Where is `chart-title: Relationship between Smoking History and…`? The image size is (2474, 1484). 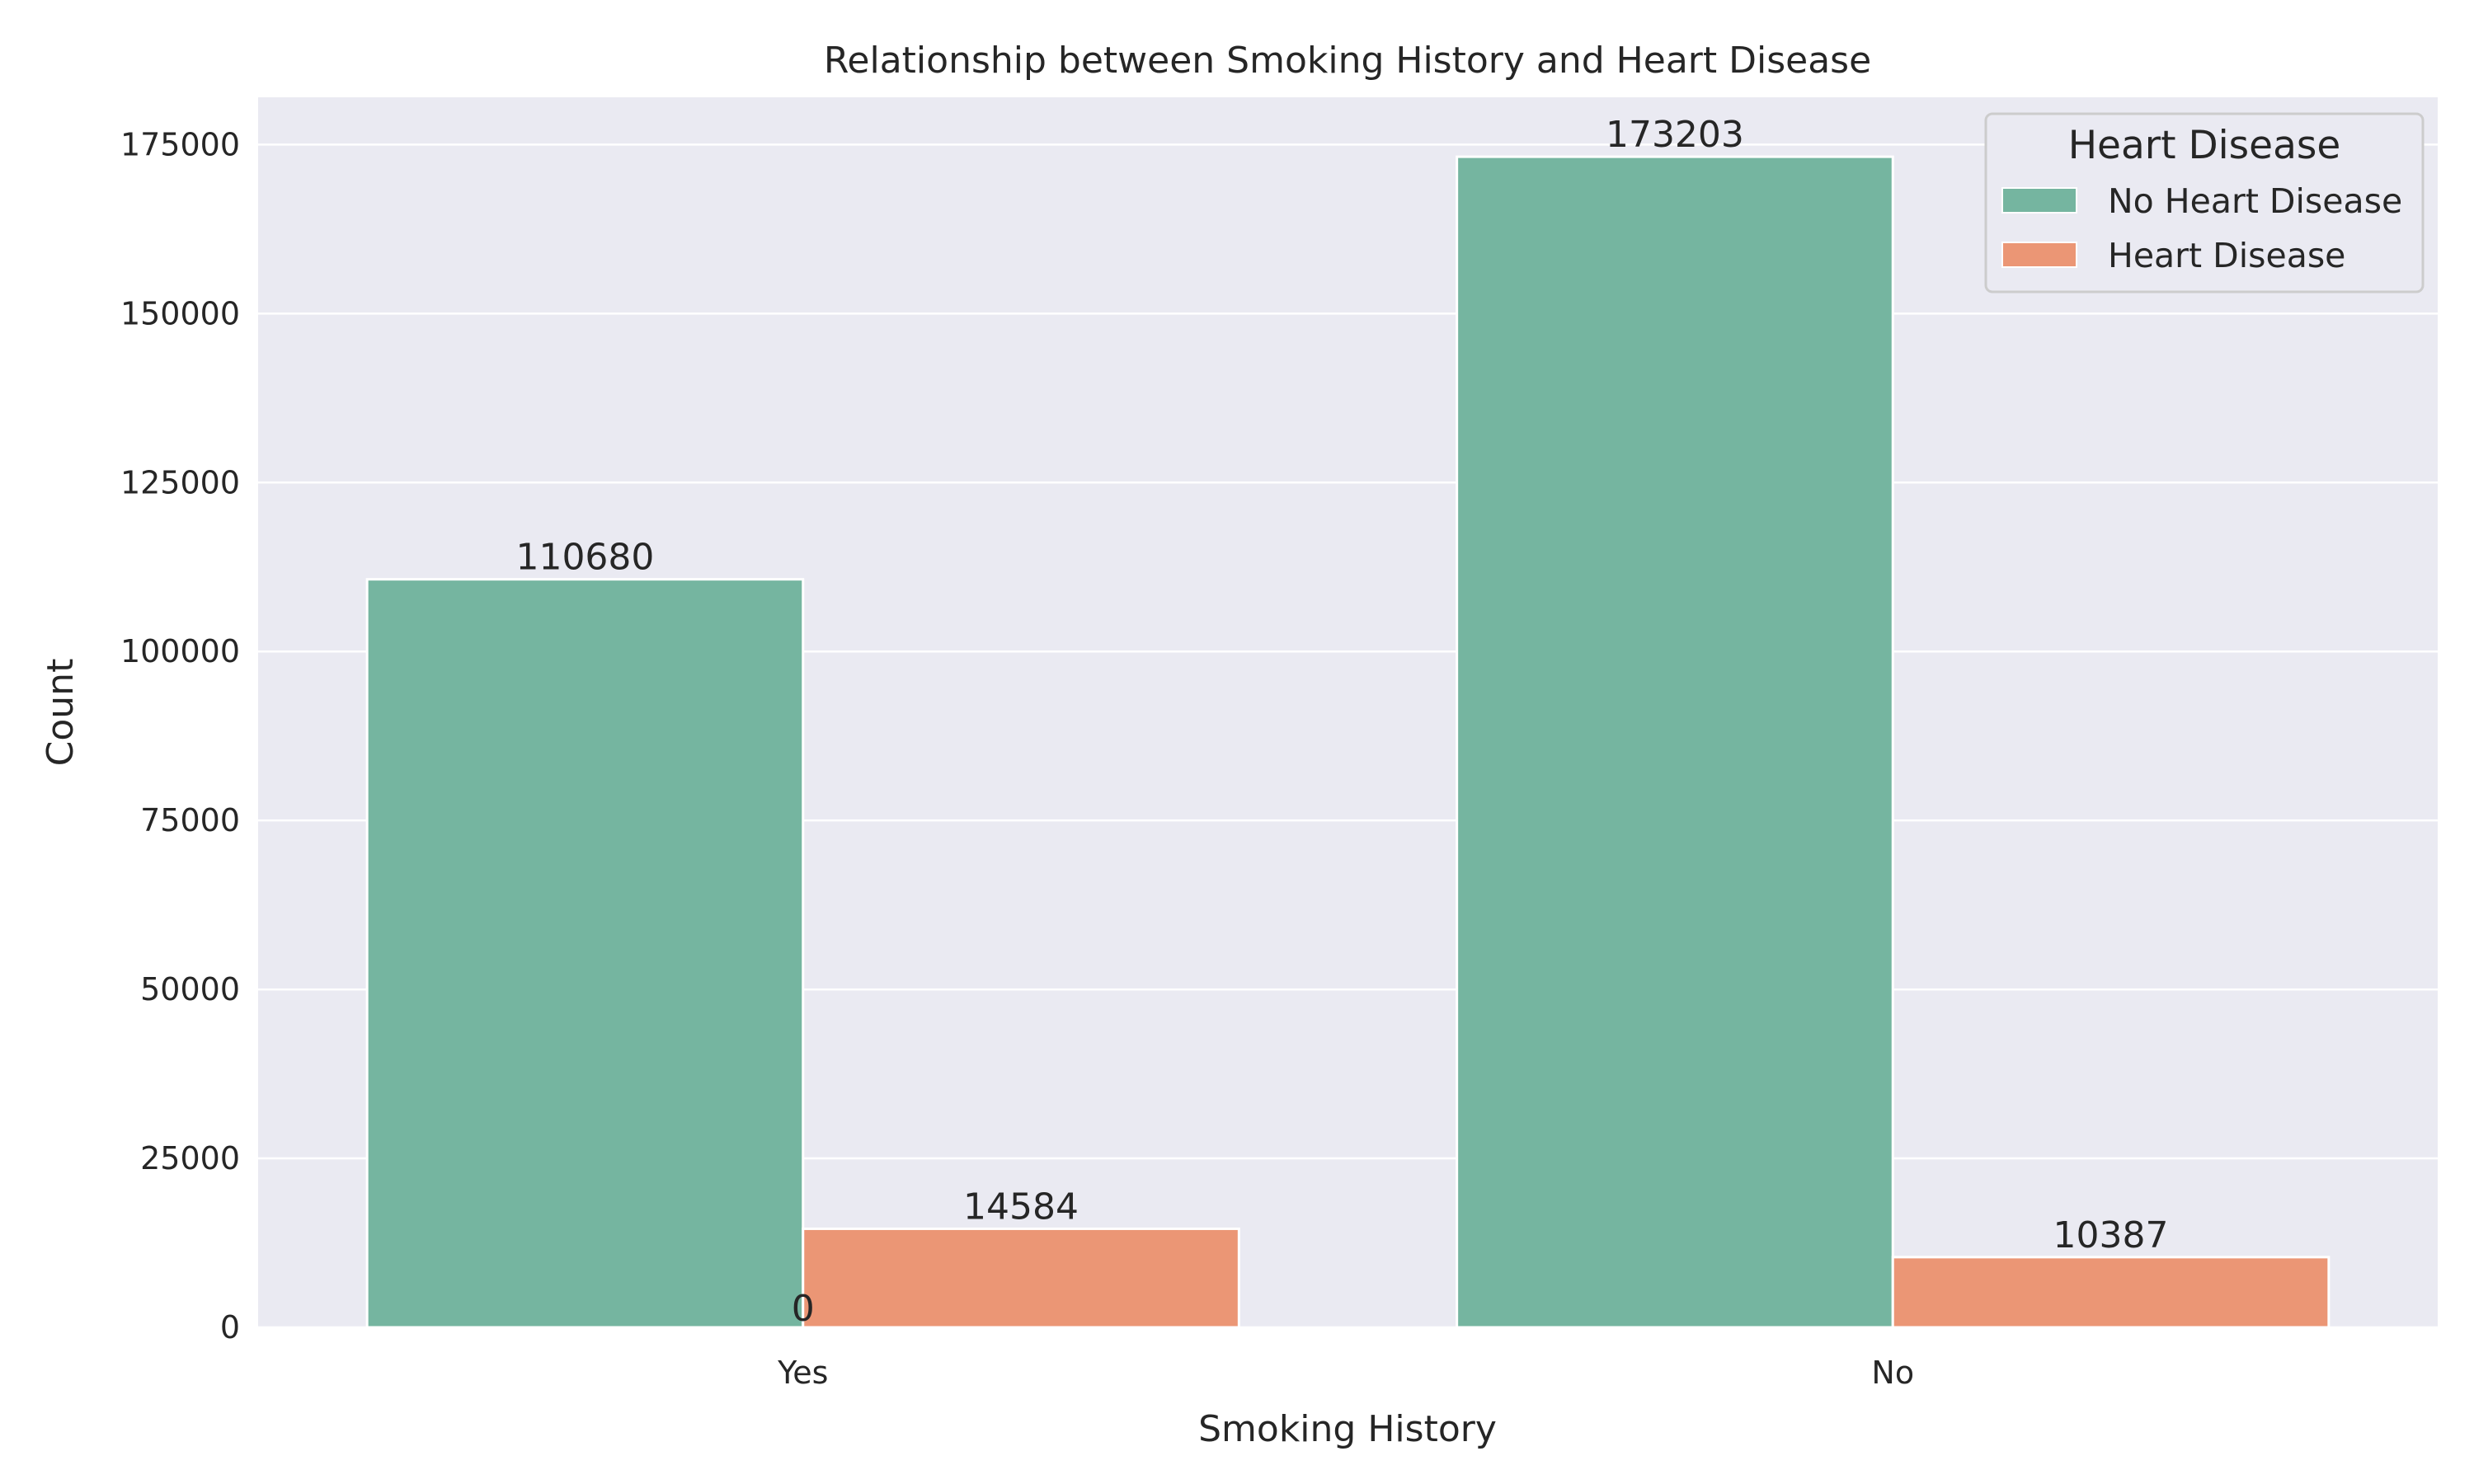
chart-title: Relationship between Smoking History and… is located at coordinates (1347, 61).